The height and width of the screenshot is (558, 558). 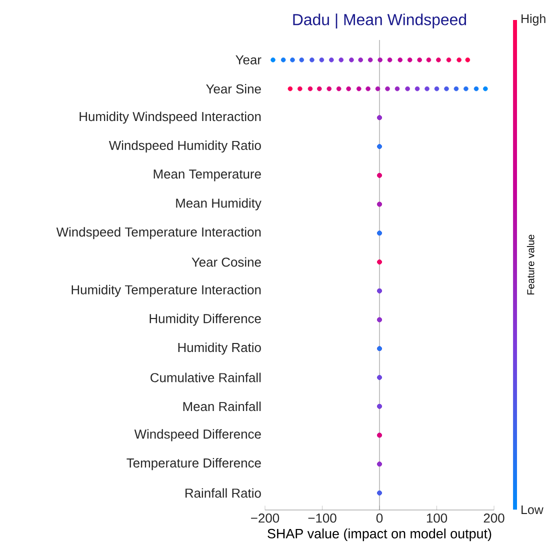 I want to click on y-tick-label: Mean Temperature, so click(x=207, y=176).